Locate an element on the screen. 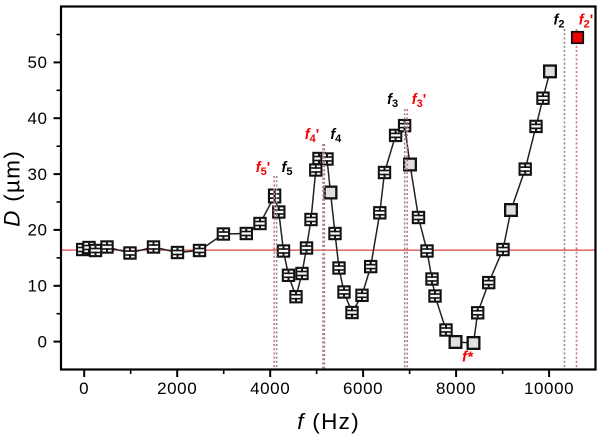 The height and width of the screenshot is (437, 600). svg-text: 6000 is located at coordinates (363, 388).